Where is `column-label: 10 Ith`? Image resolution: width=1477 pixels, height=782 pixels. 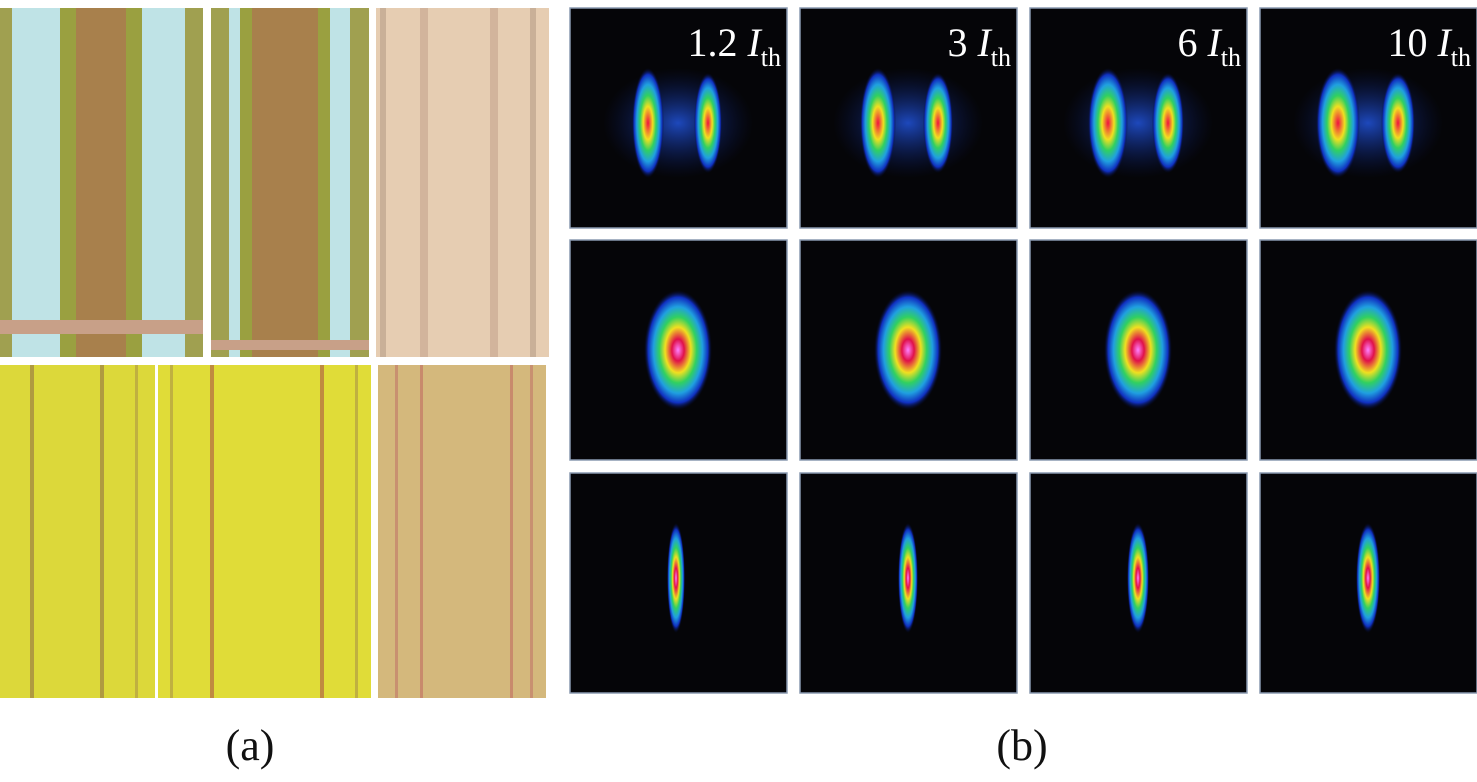
column-label: 10 Ith is located at coordinates (1429, 46).